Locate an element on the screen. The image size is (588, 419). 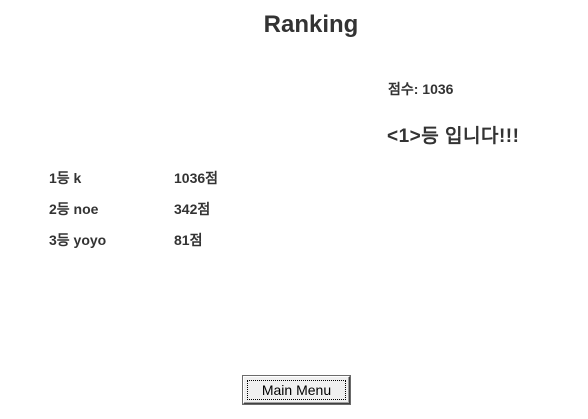
main-menu-button-label: Main Menu is located at coordinates (296, 390).